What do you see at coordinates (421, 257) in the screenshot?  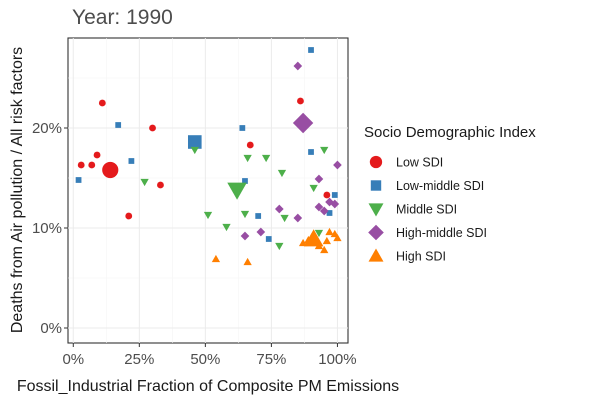 I see `legend-label-high-sdi: High SDI` at bounding box center [421, 257].